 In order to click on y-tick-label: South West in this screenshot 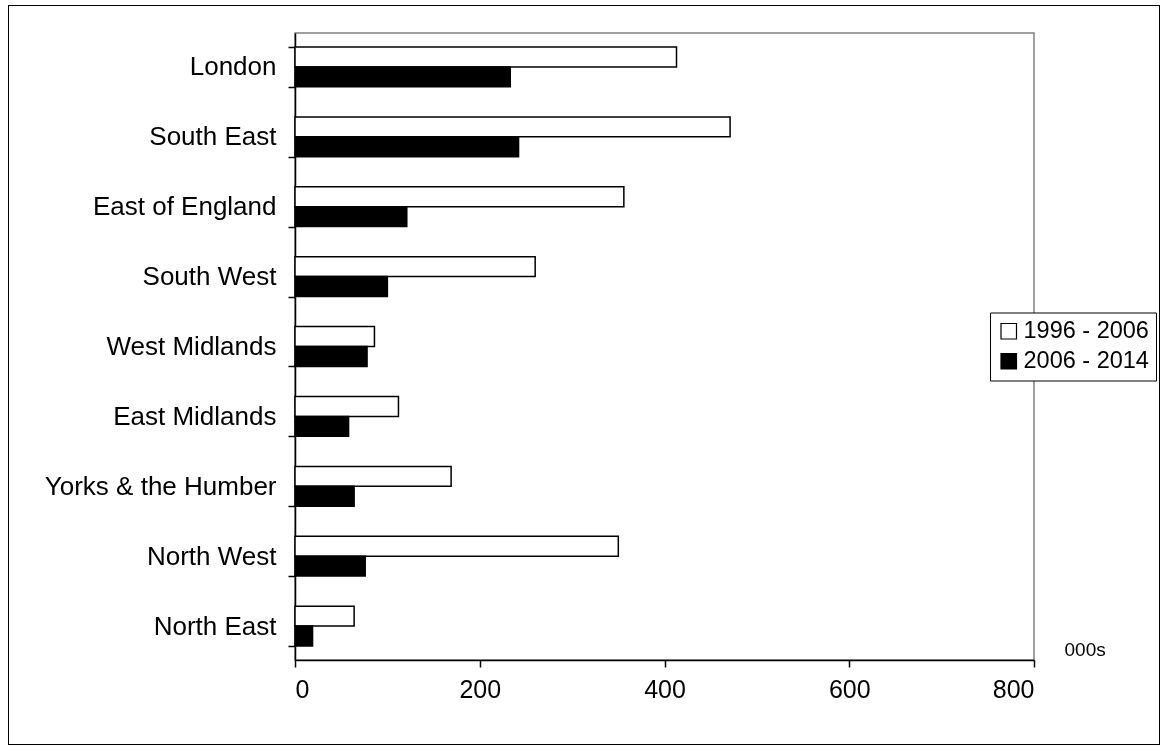, I will do `click(210, 276)`.